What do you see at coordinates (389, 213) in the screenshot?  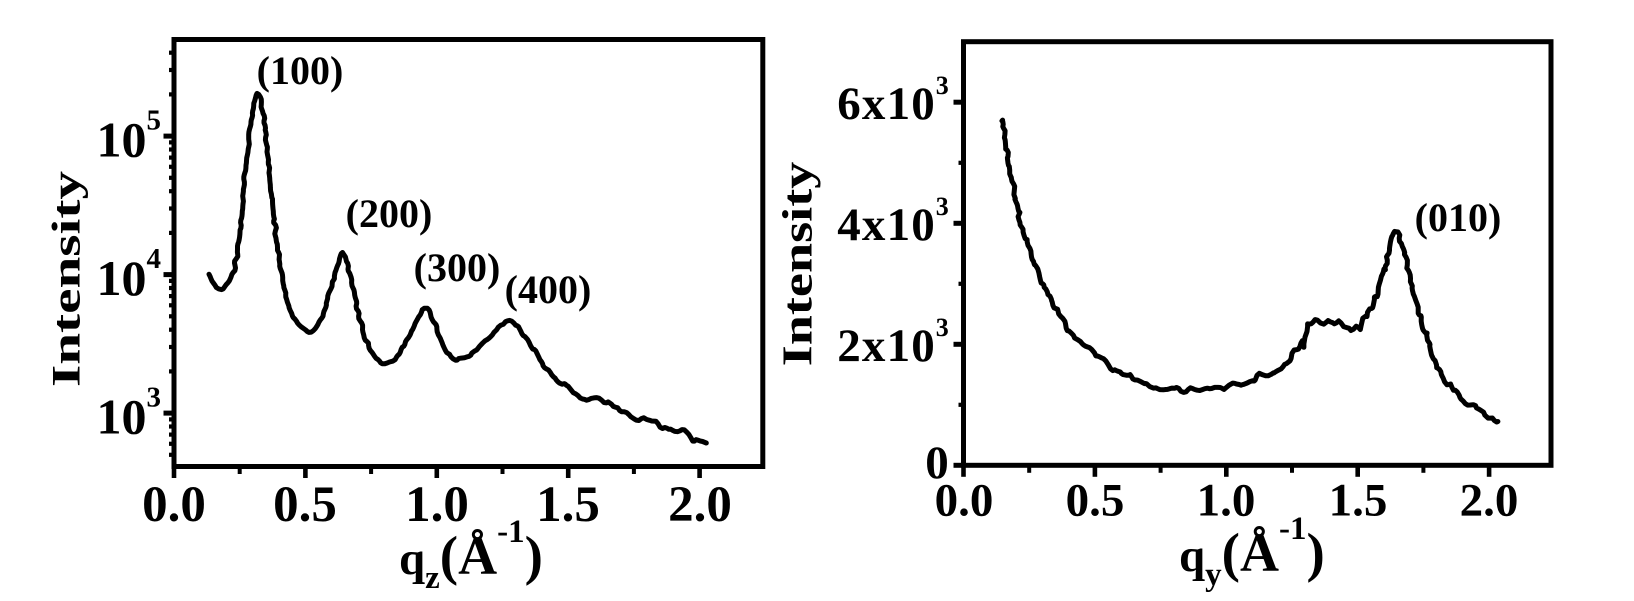 I see `svg-text: (200)` at bounding box center [389, 213].